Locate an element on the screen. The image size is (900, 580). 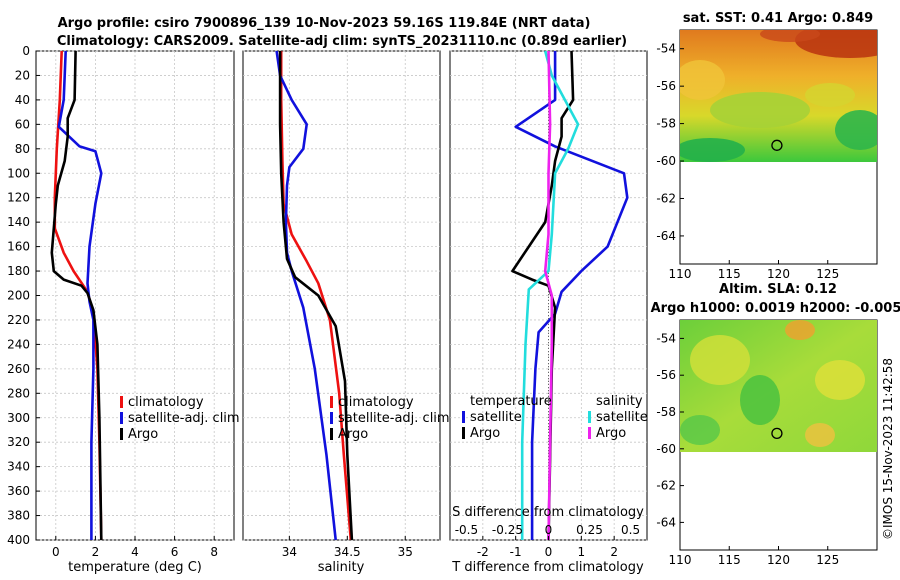
x-top-tick-label: -0.5 is located at coordinates (466, 530).